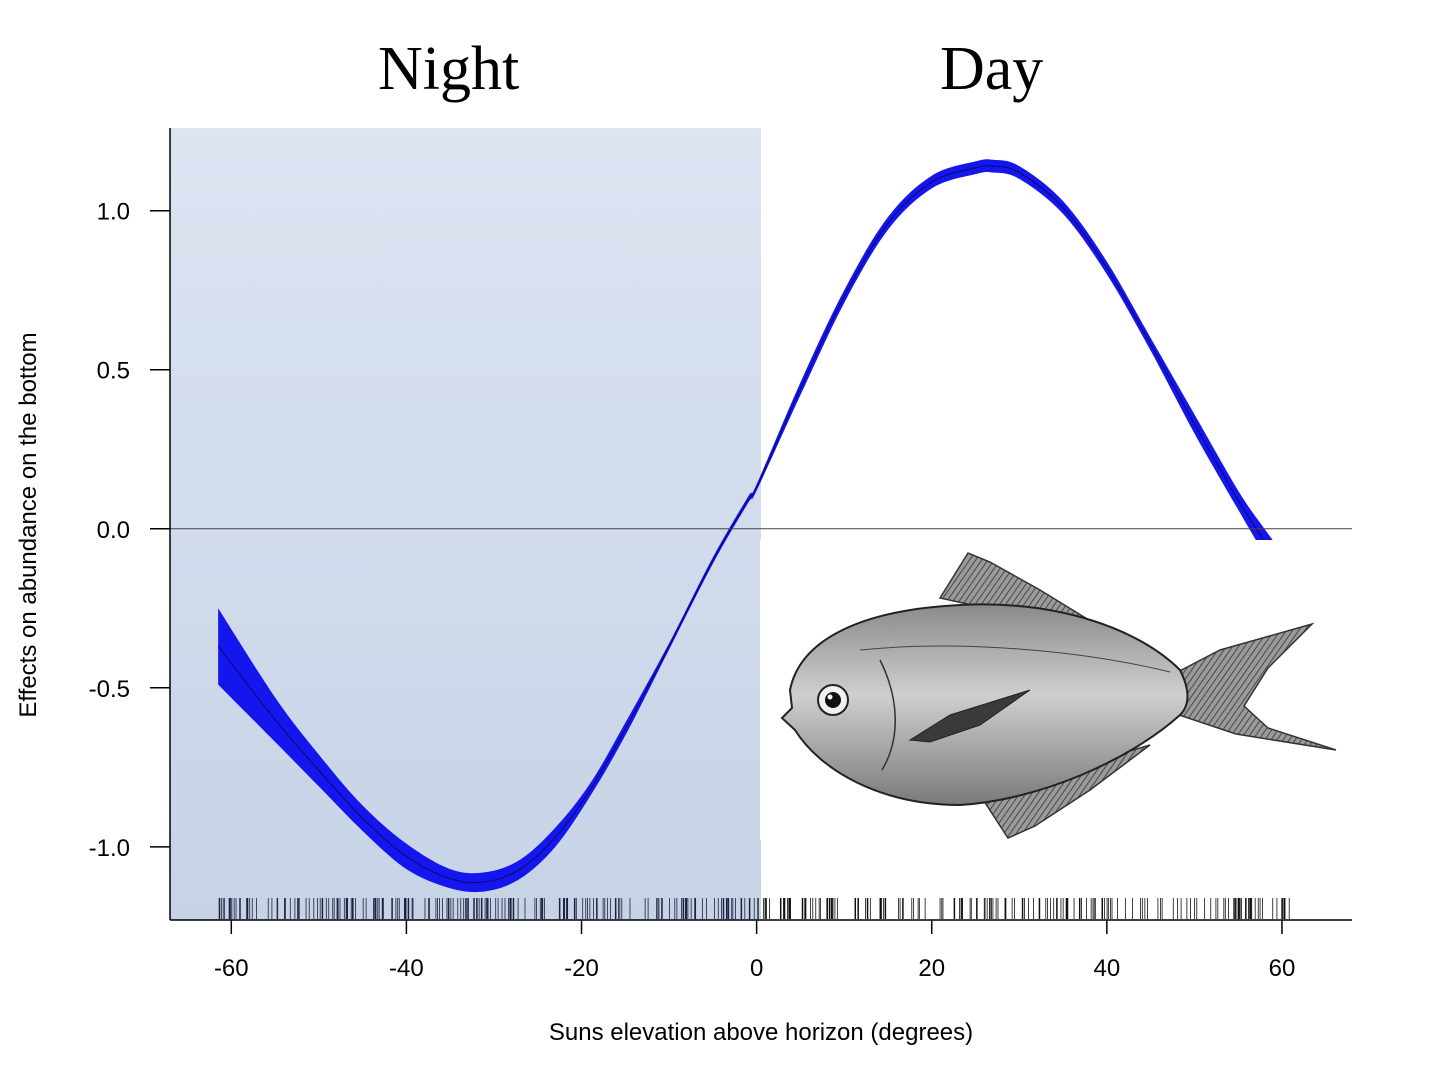  Describe the element at coordinates (754, 908) in the screenshot. I see `rug-marks` at that location.